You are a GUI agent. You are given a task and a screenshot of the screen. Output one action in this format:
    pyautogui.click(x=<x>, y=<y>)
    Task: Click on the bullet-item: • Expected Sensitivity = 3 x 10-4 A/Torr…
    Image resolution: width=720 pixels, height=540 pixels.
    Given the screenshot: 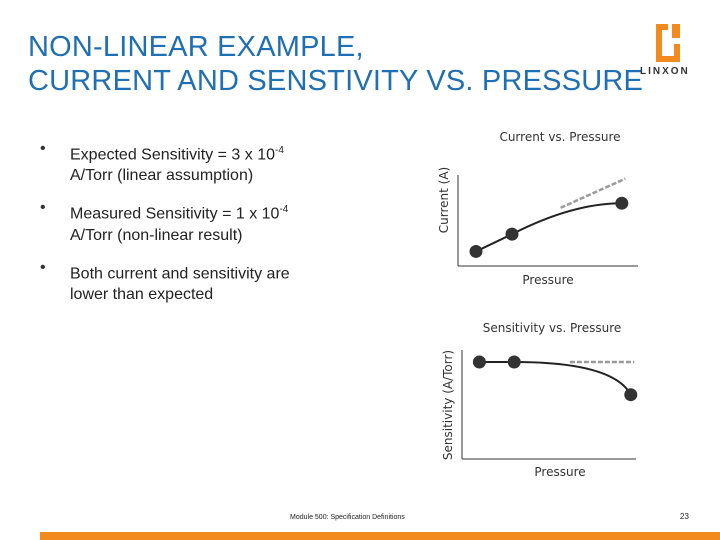 What is the action you would take?
    pyautogui.click(x=190, y=163)
    